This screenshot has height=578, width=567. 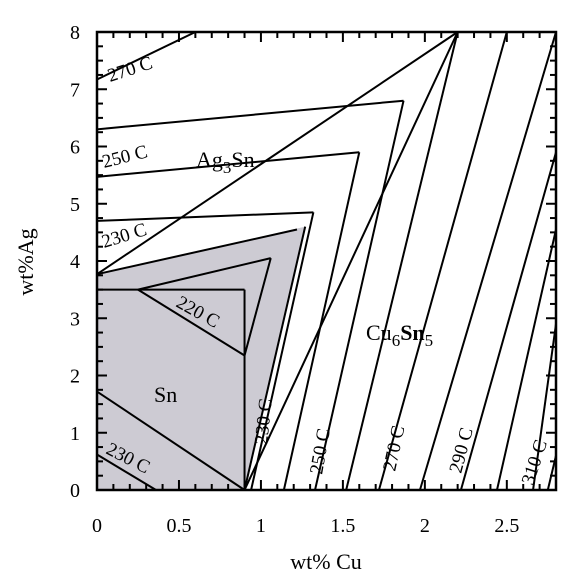 I want to click on isotherm-label-l250_left: 250 C, so click(x=125, y=156).